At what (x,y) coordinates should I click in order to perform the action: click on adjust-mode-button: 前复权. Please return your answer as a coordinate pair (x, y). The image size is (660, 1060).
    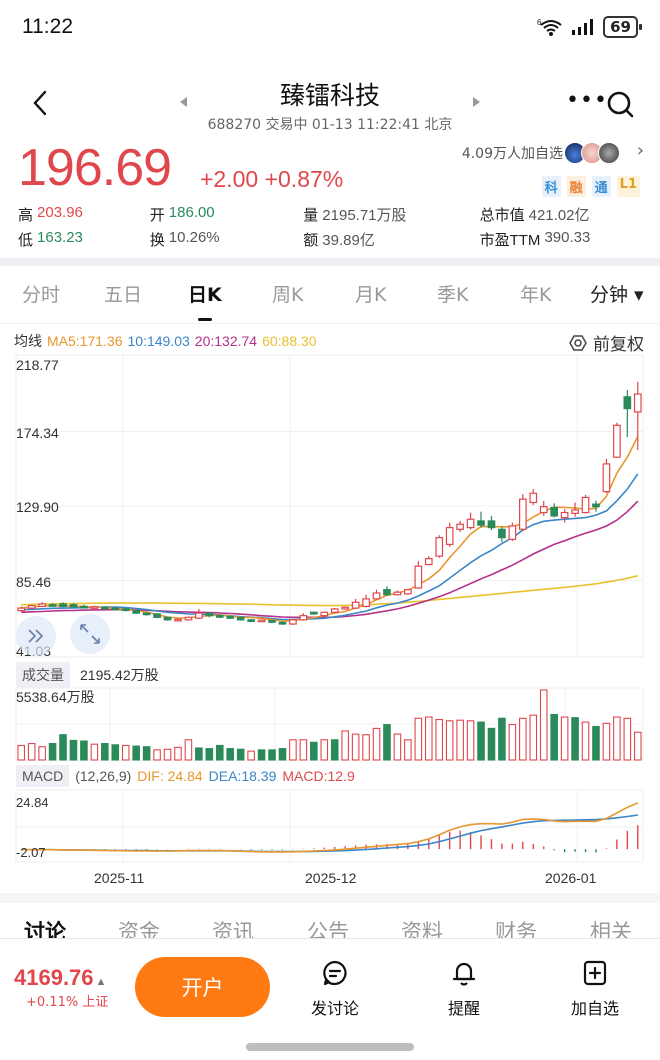
    Looking at the image, I should click on (606, 342).